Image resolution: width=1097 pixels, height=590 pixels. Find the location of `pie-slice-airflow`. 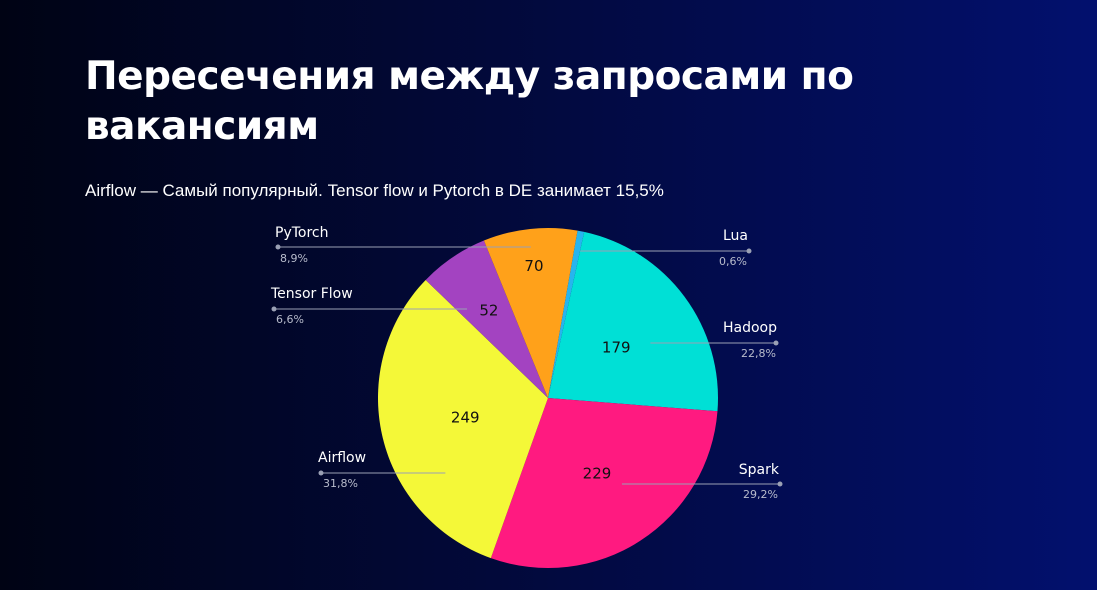

pie-slice-airflow is located at coordinates (463, 419).